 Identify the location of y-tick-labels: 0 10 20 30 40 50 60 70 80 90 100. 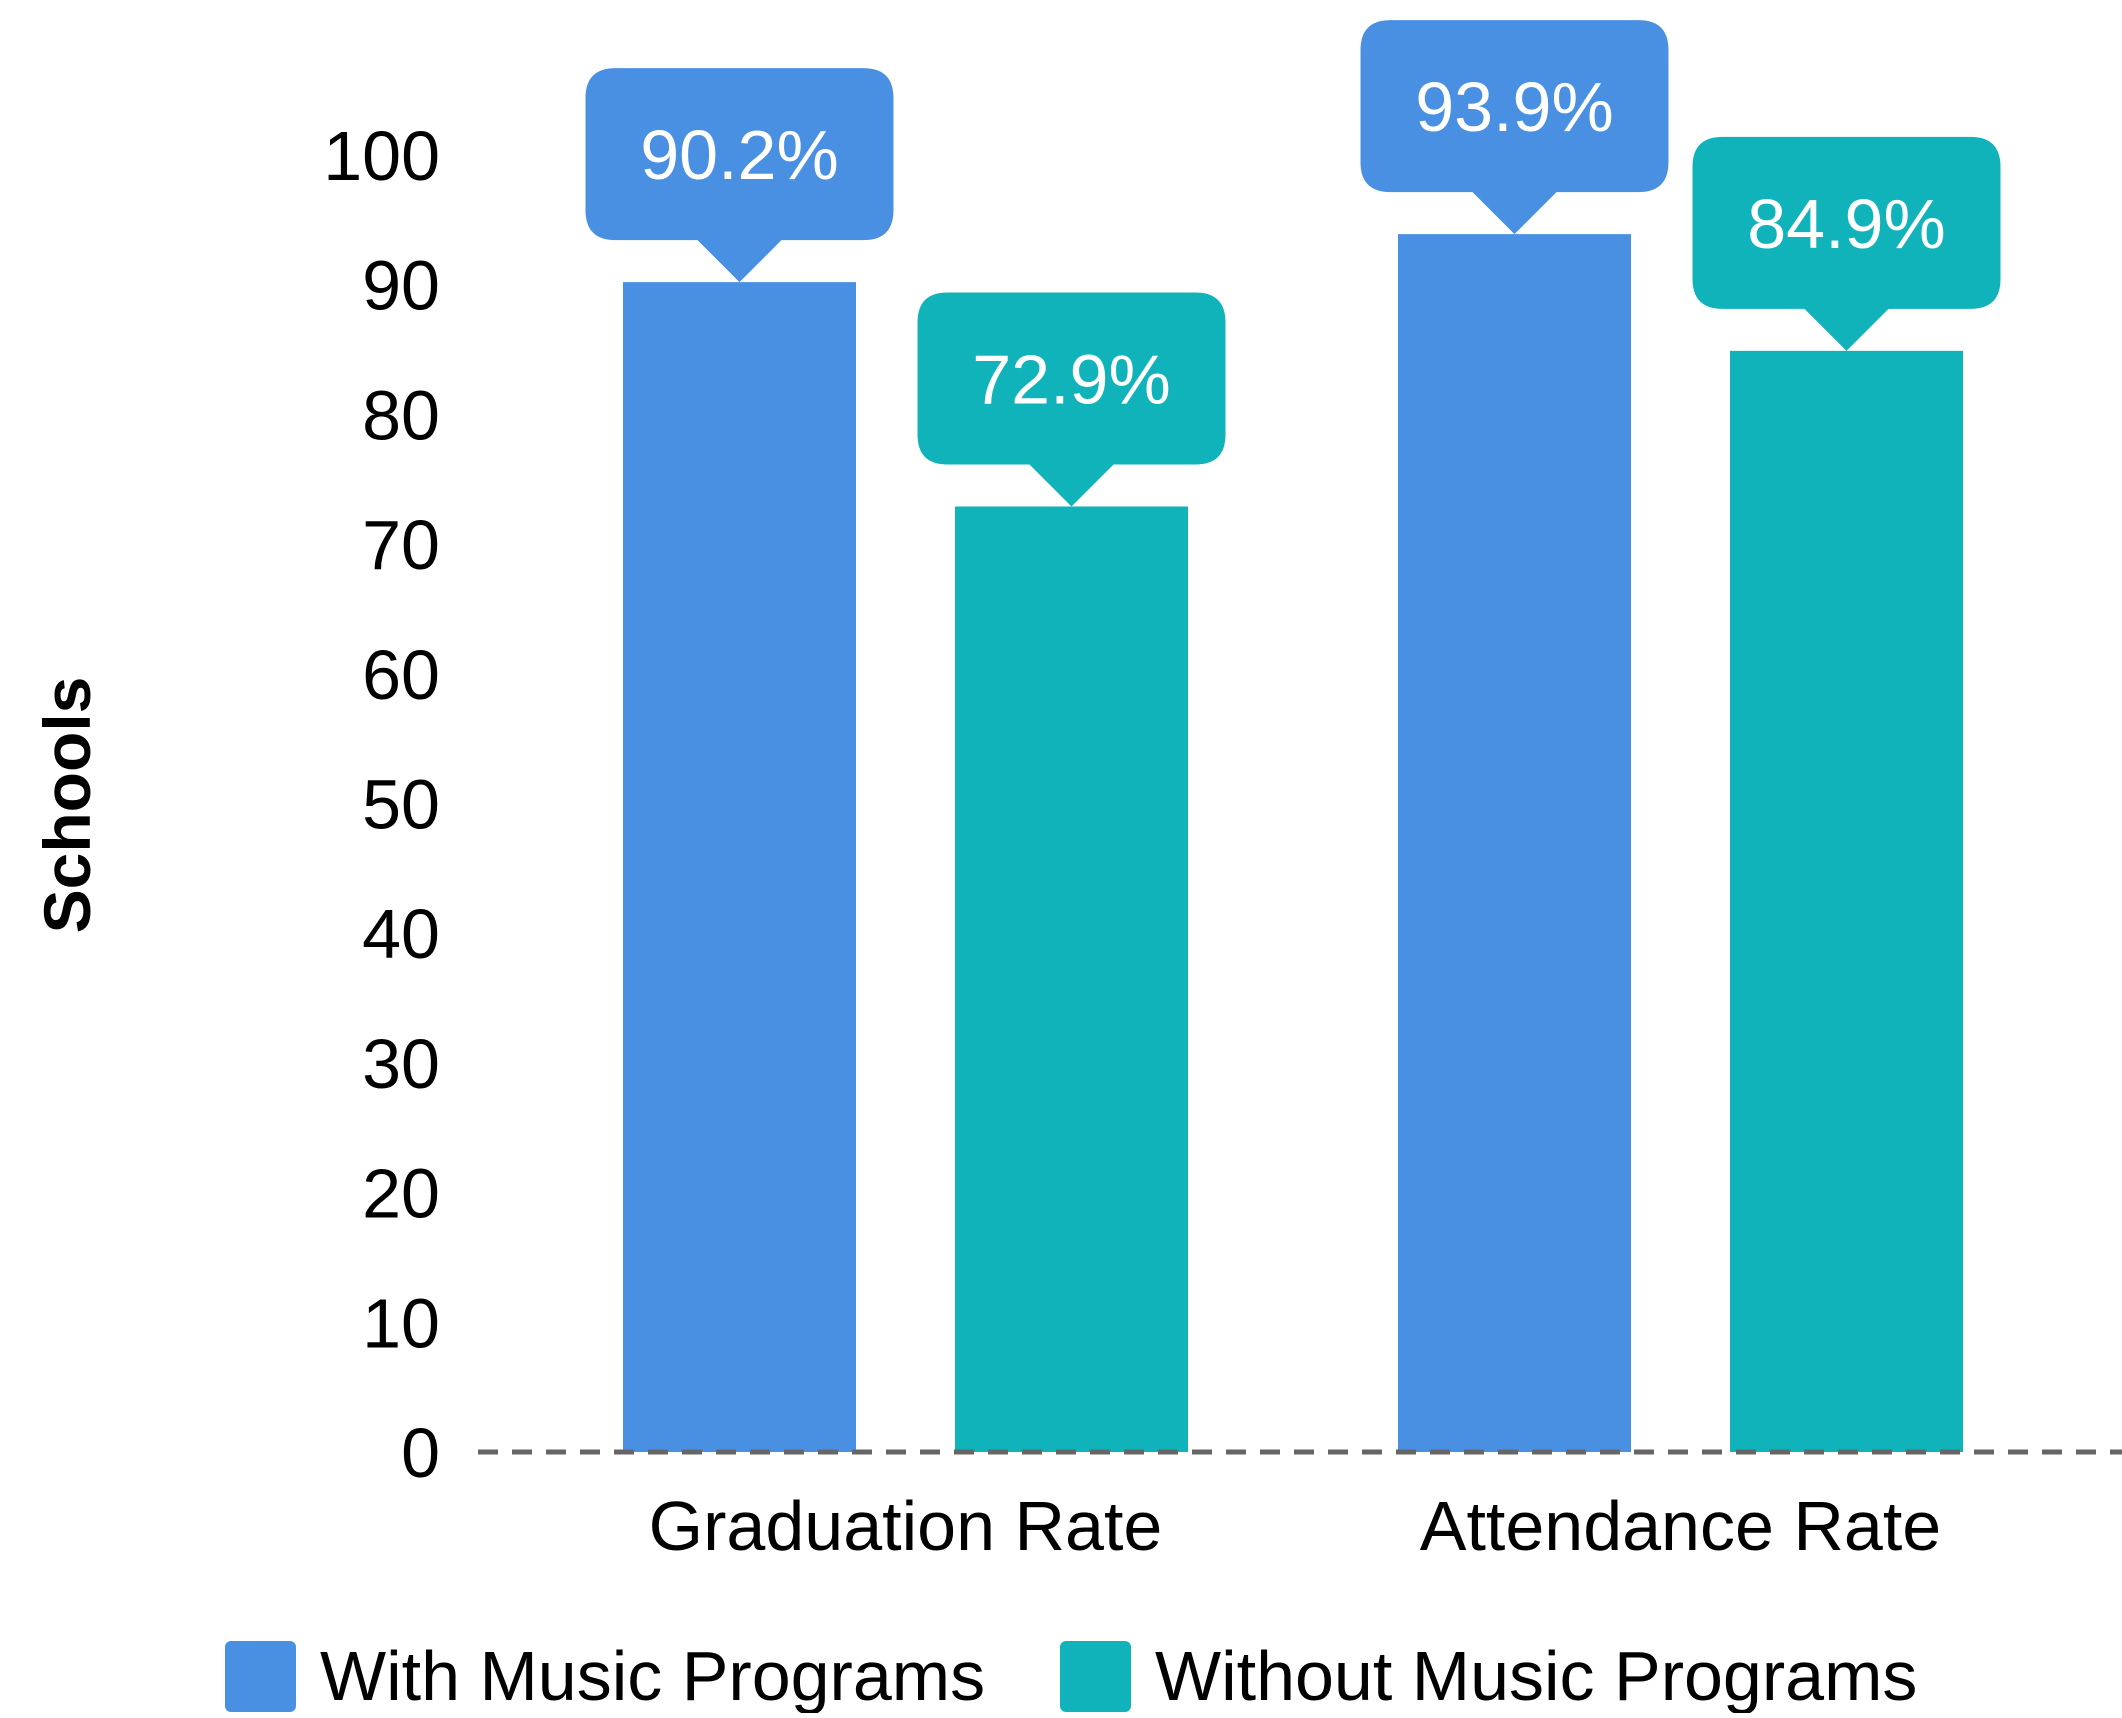
(381, 804).